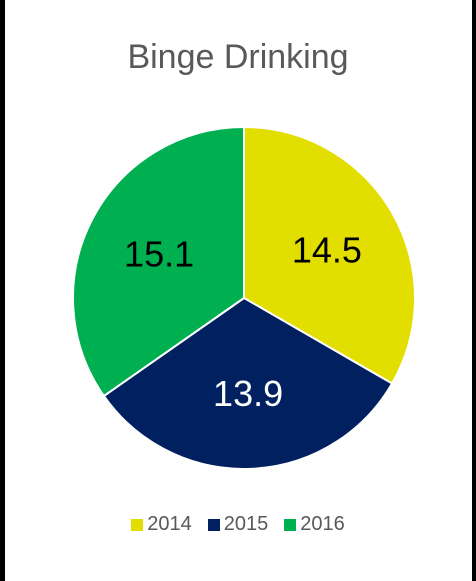  I want to click on legend-label-2014: 2014, so click(169, 524).